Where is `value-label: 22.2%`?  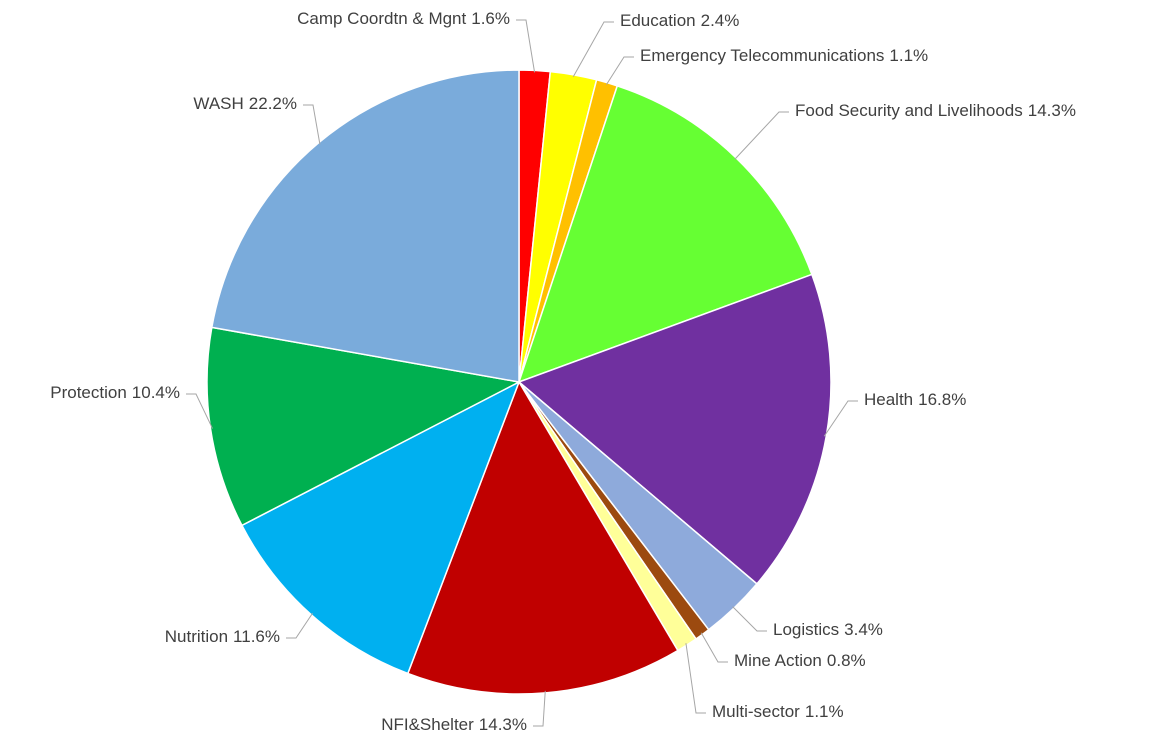
value-label: 22.2% is located at coordinates (273, 103).